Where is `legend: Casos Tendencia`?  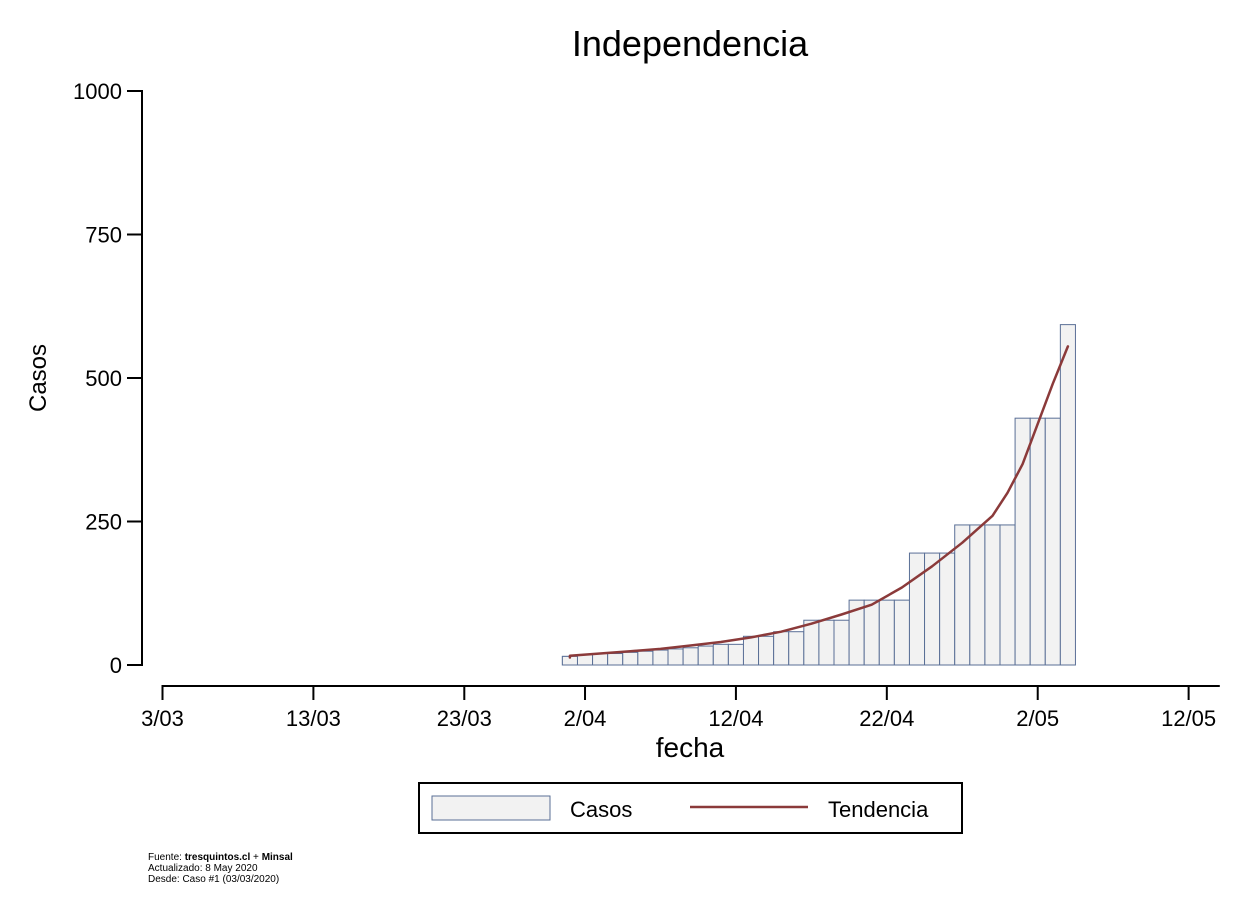
legend: Casos Tendencia is located at coordinates (690, 808).